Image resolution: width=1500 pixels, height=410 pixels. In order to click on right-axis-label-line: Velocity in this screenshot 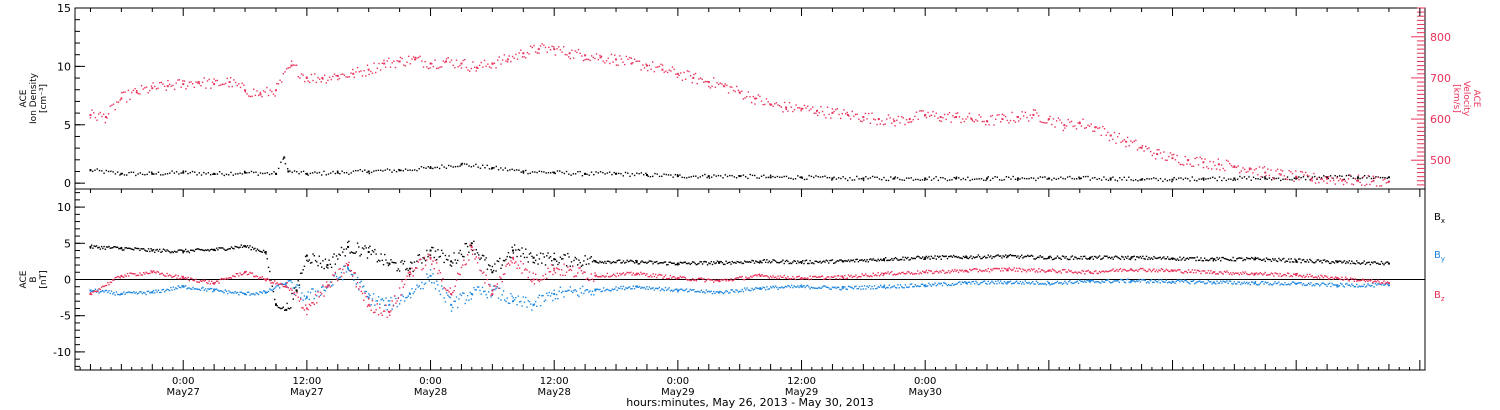, I will do `click(1466, 99)`.